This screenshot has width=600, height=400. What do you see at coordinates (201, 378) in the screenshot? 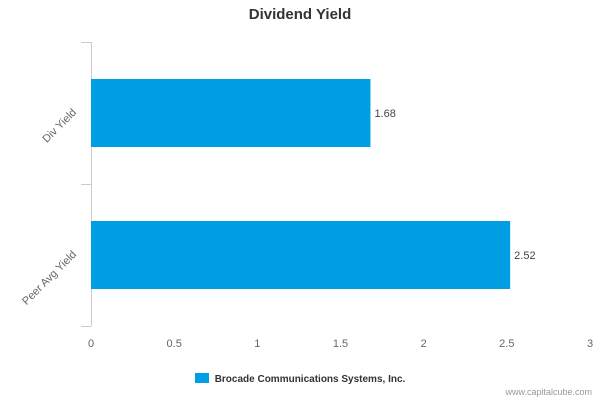
I see `legend-swatch` at bounding box center [201, 378].